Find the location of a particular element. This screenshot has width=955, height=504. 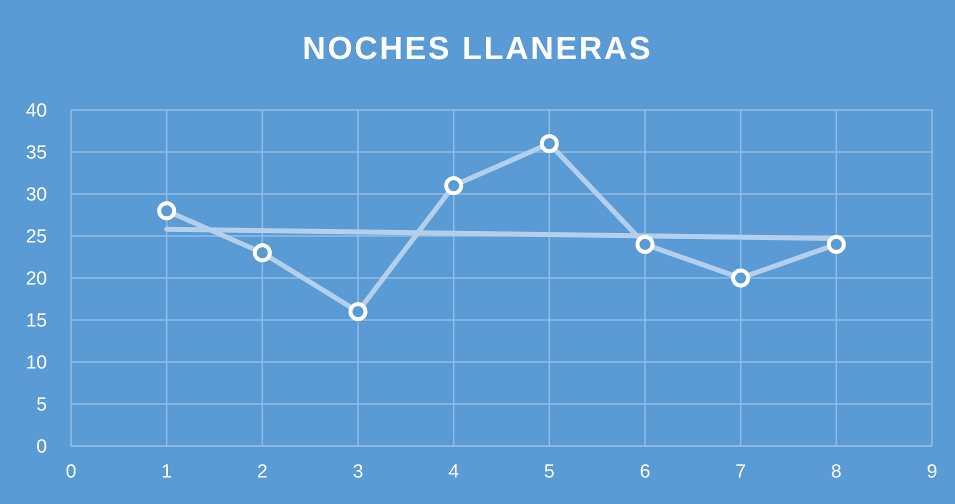

y-tick-label: 0 is located at coordinates (41, 447).